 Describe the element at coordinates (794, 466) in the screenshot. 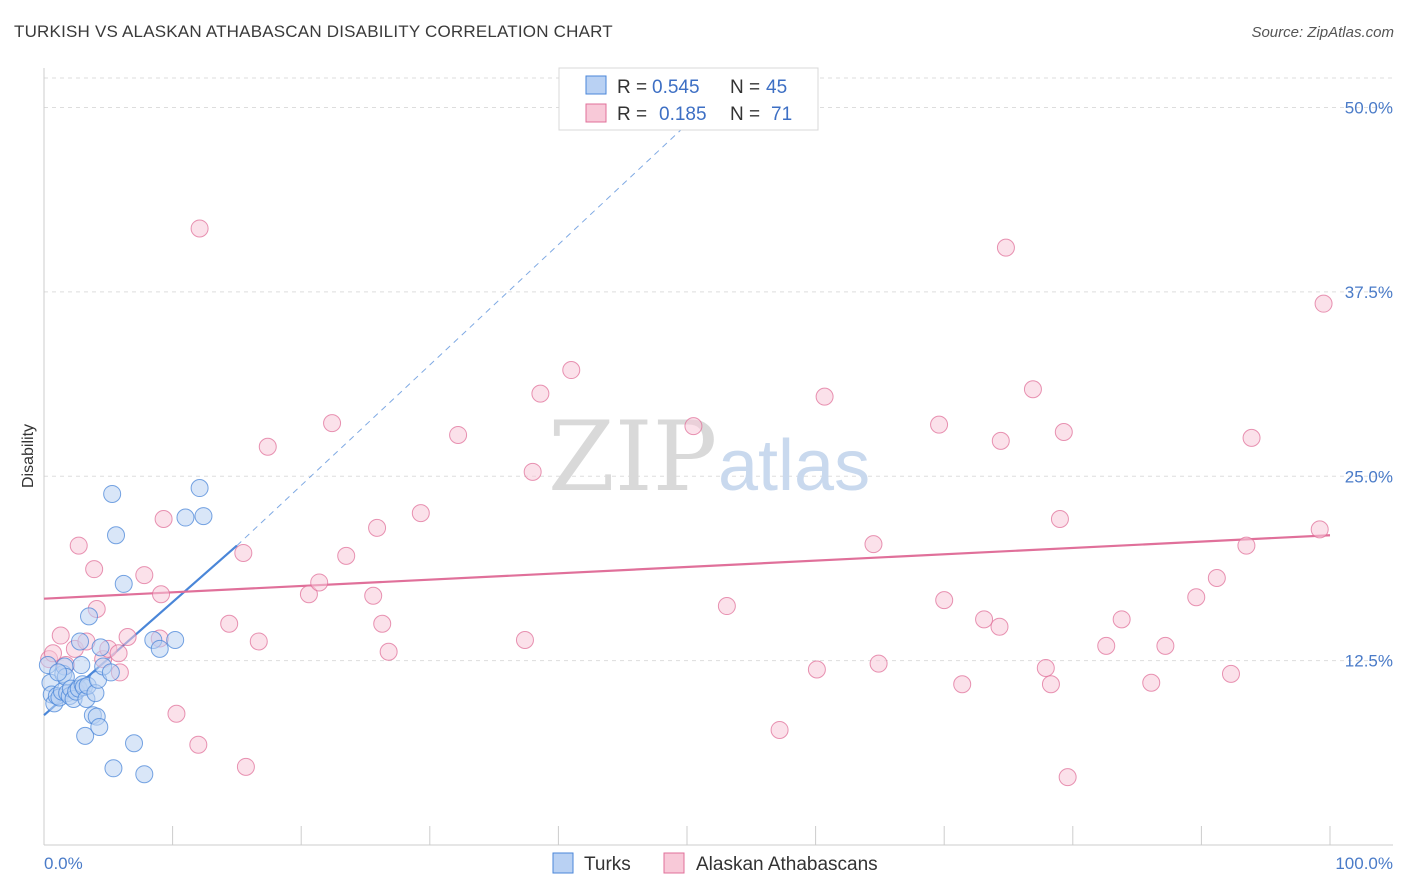

I see `watermark-atlas: atlas` at that location.